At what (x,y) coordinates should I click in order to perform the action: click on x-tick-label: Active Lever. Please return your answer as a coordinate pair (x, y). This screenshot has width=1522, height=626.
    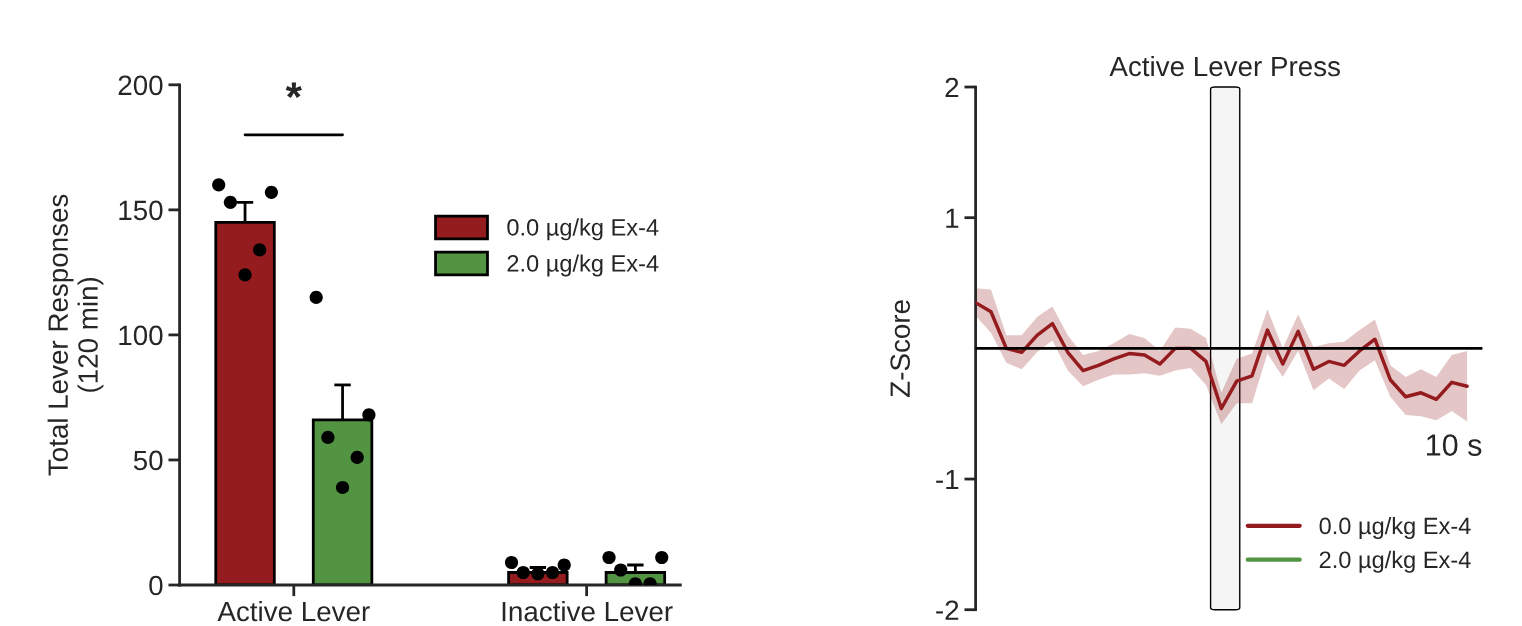
    Looking at the image, I should click on (293, 611).